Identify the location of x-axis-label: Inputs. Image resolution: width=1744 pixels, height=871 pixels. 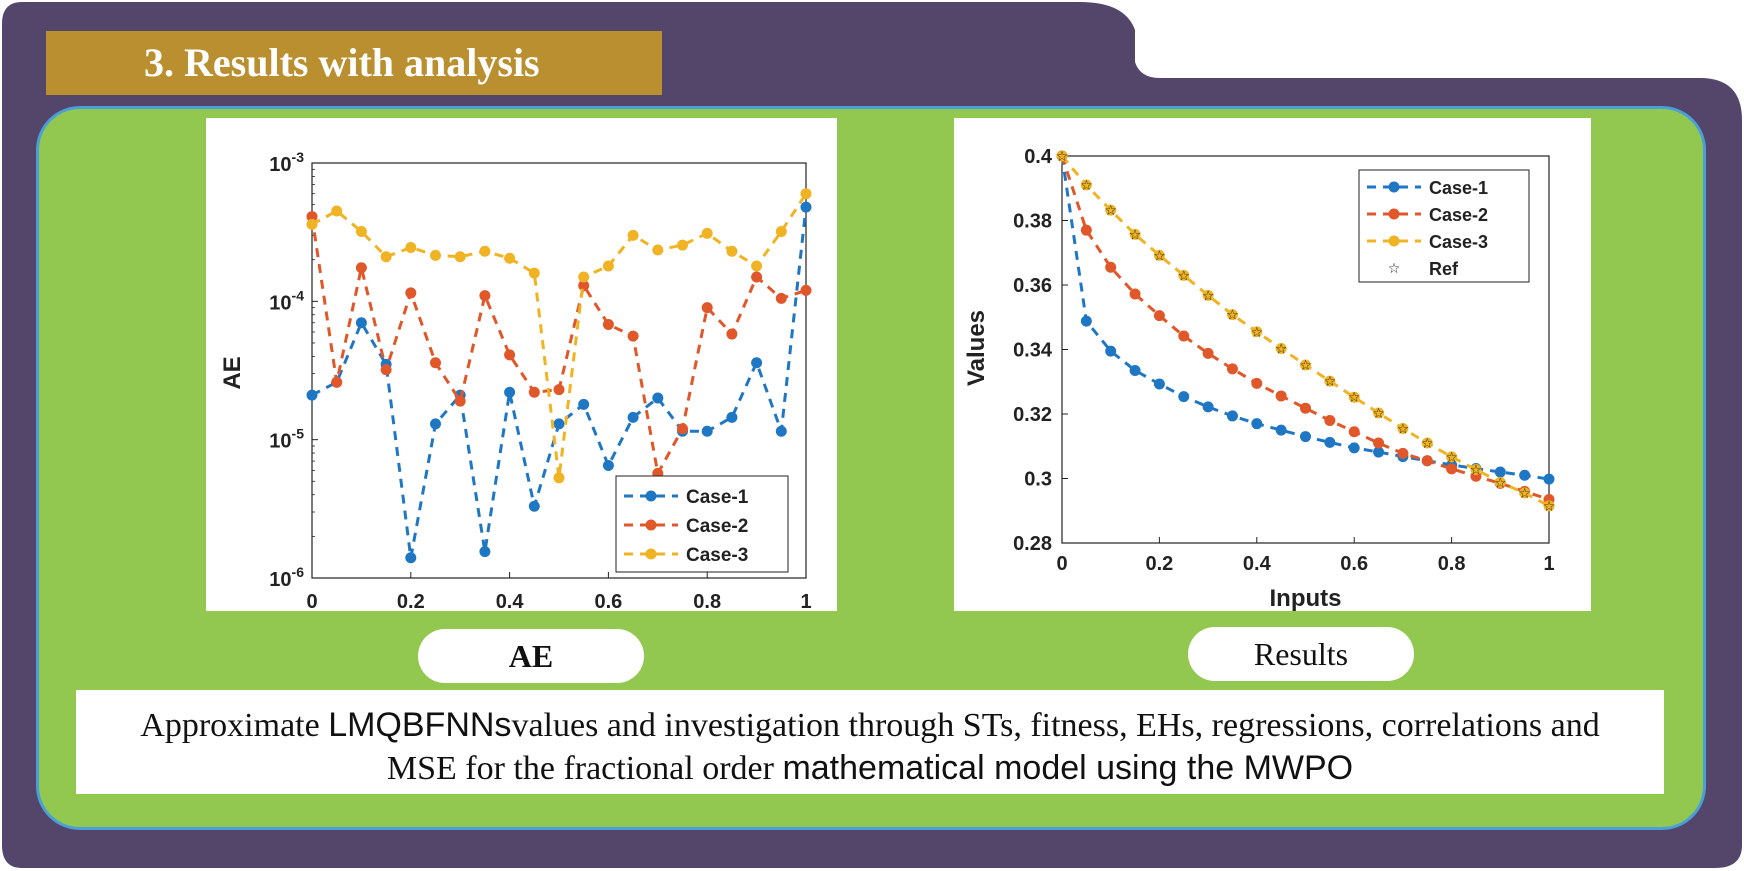
(1306, 598).